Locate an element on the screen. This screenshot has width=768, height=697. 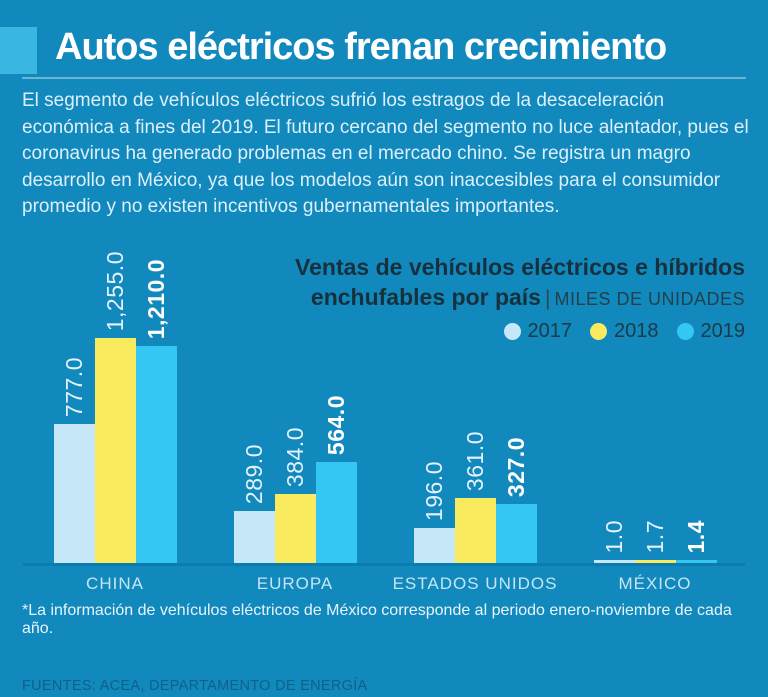
bar-column: 1.0 is located at coordinates (614, 398).